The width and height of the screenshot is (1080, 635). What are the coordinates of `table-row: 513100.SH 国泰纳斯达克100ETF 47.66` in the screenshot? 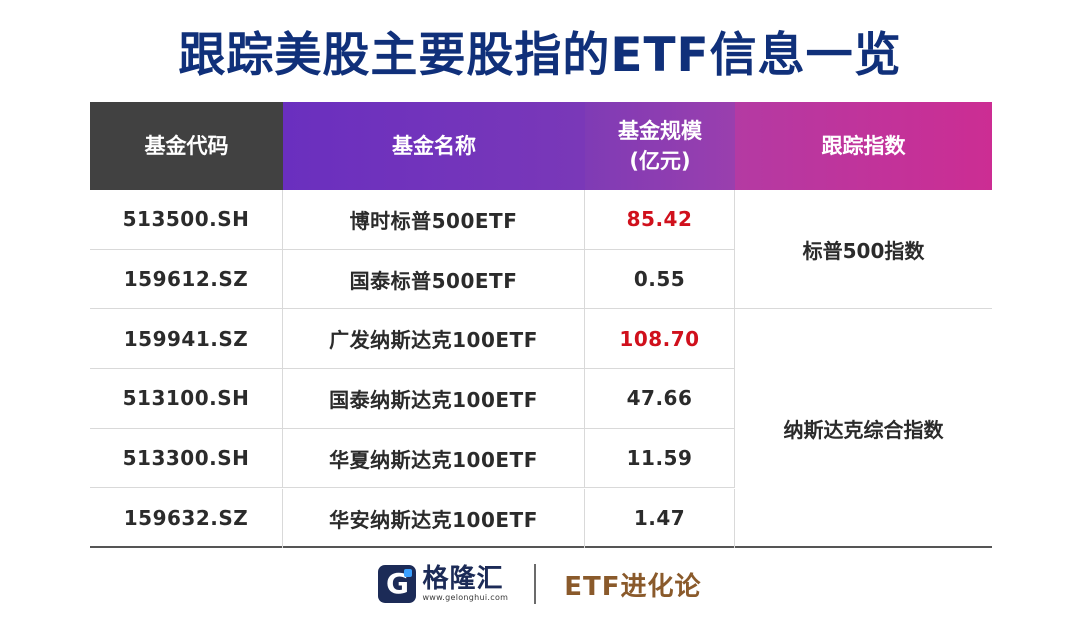 It's located at (412, 399).